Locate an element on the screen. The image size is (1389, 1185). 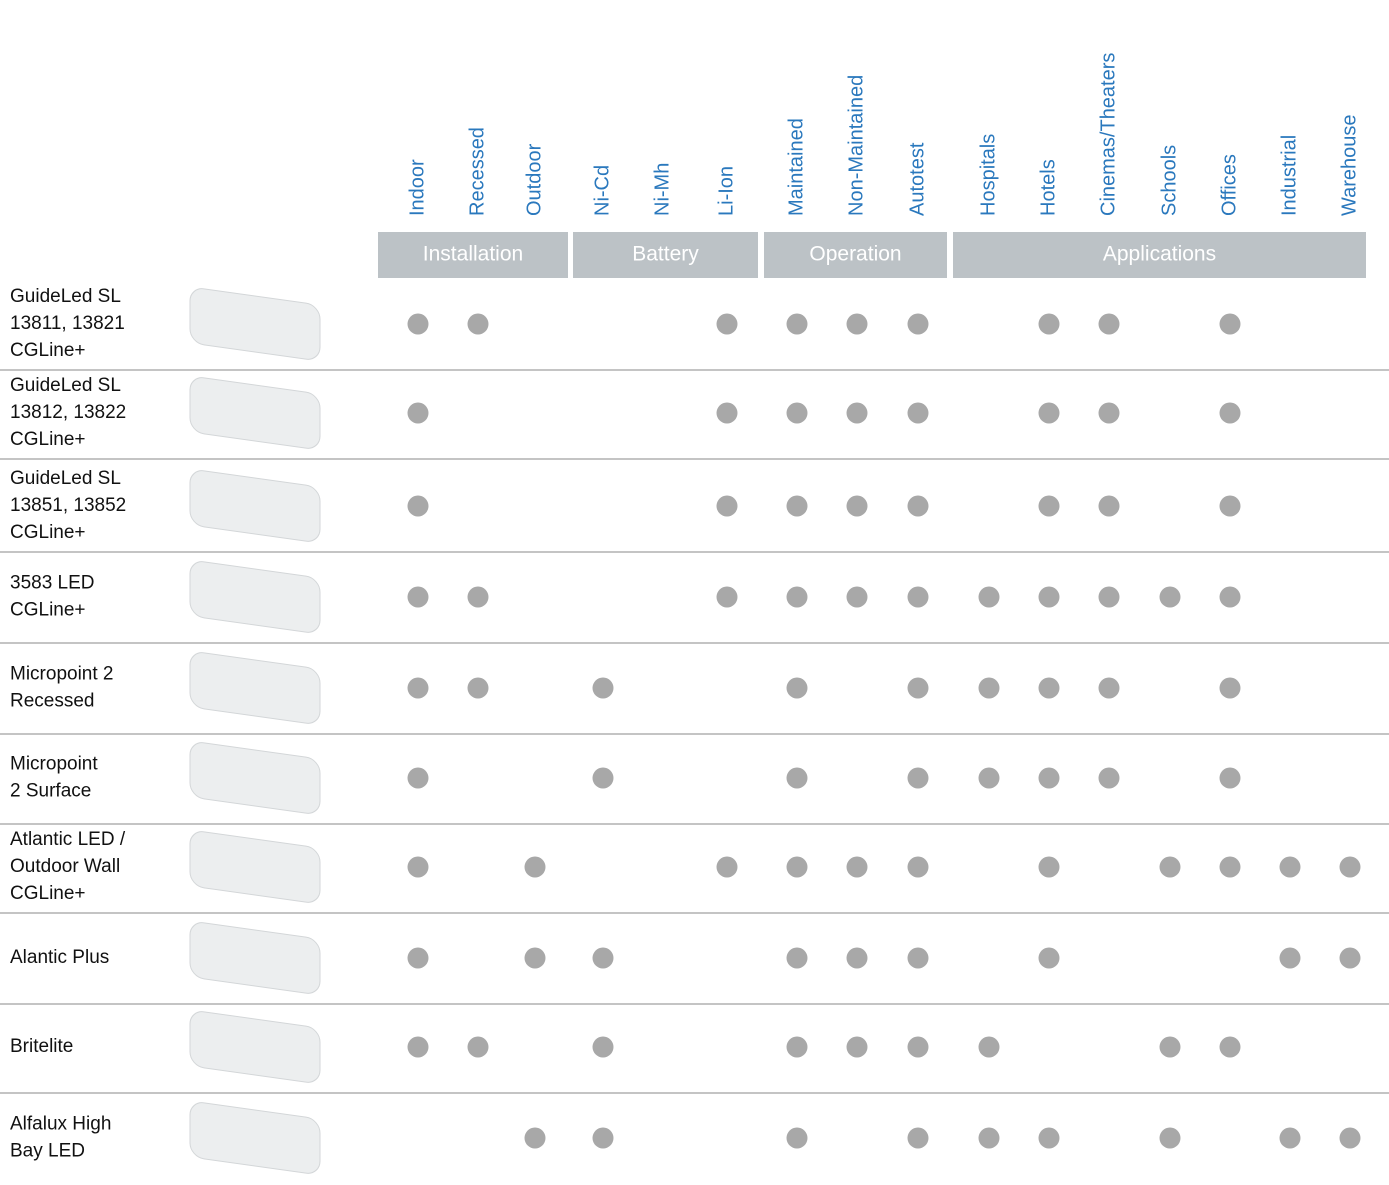
group-label: Applications is located at coordinates (1159, 254).